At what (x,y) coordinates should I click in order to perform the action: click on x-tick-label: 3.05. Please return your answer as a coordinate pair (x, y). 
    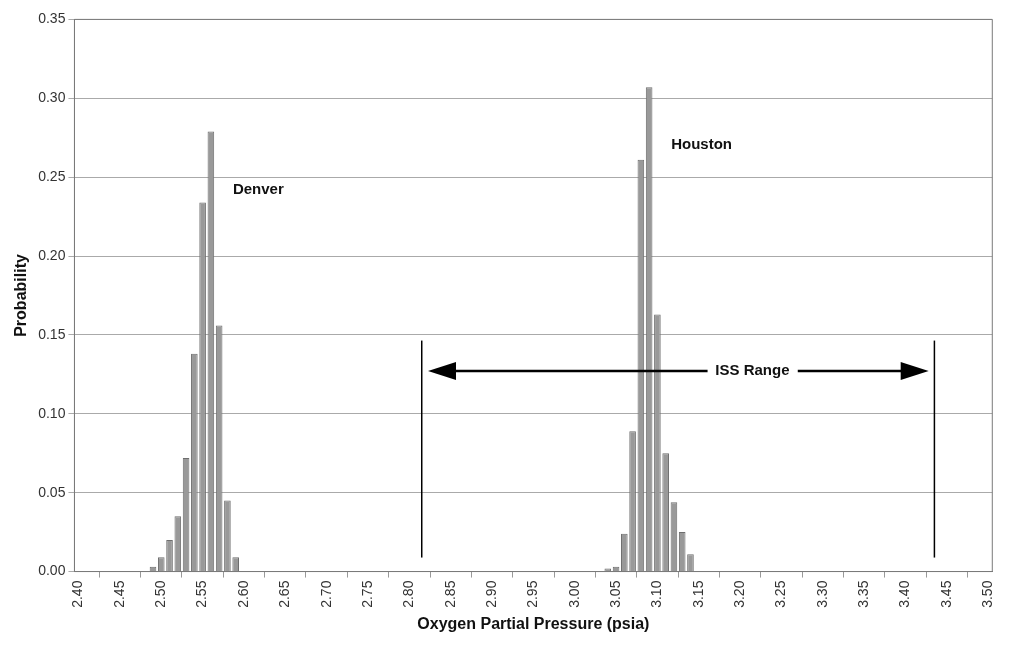
    Looking at the image, I should click on (614, 594).